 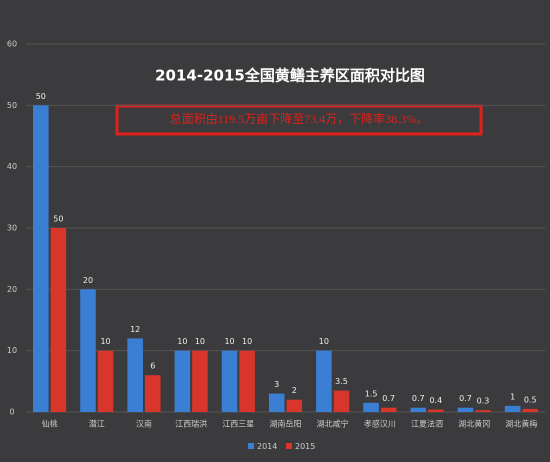 What do you see at coordinates (371, 393) in the screenshot?
I see `data-label: 1.5` at bounding box center [371, 393].